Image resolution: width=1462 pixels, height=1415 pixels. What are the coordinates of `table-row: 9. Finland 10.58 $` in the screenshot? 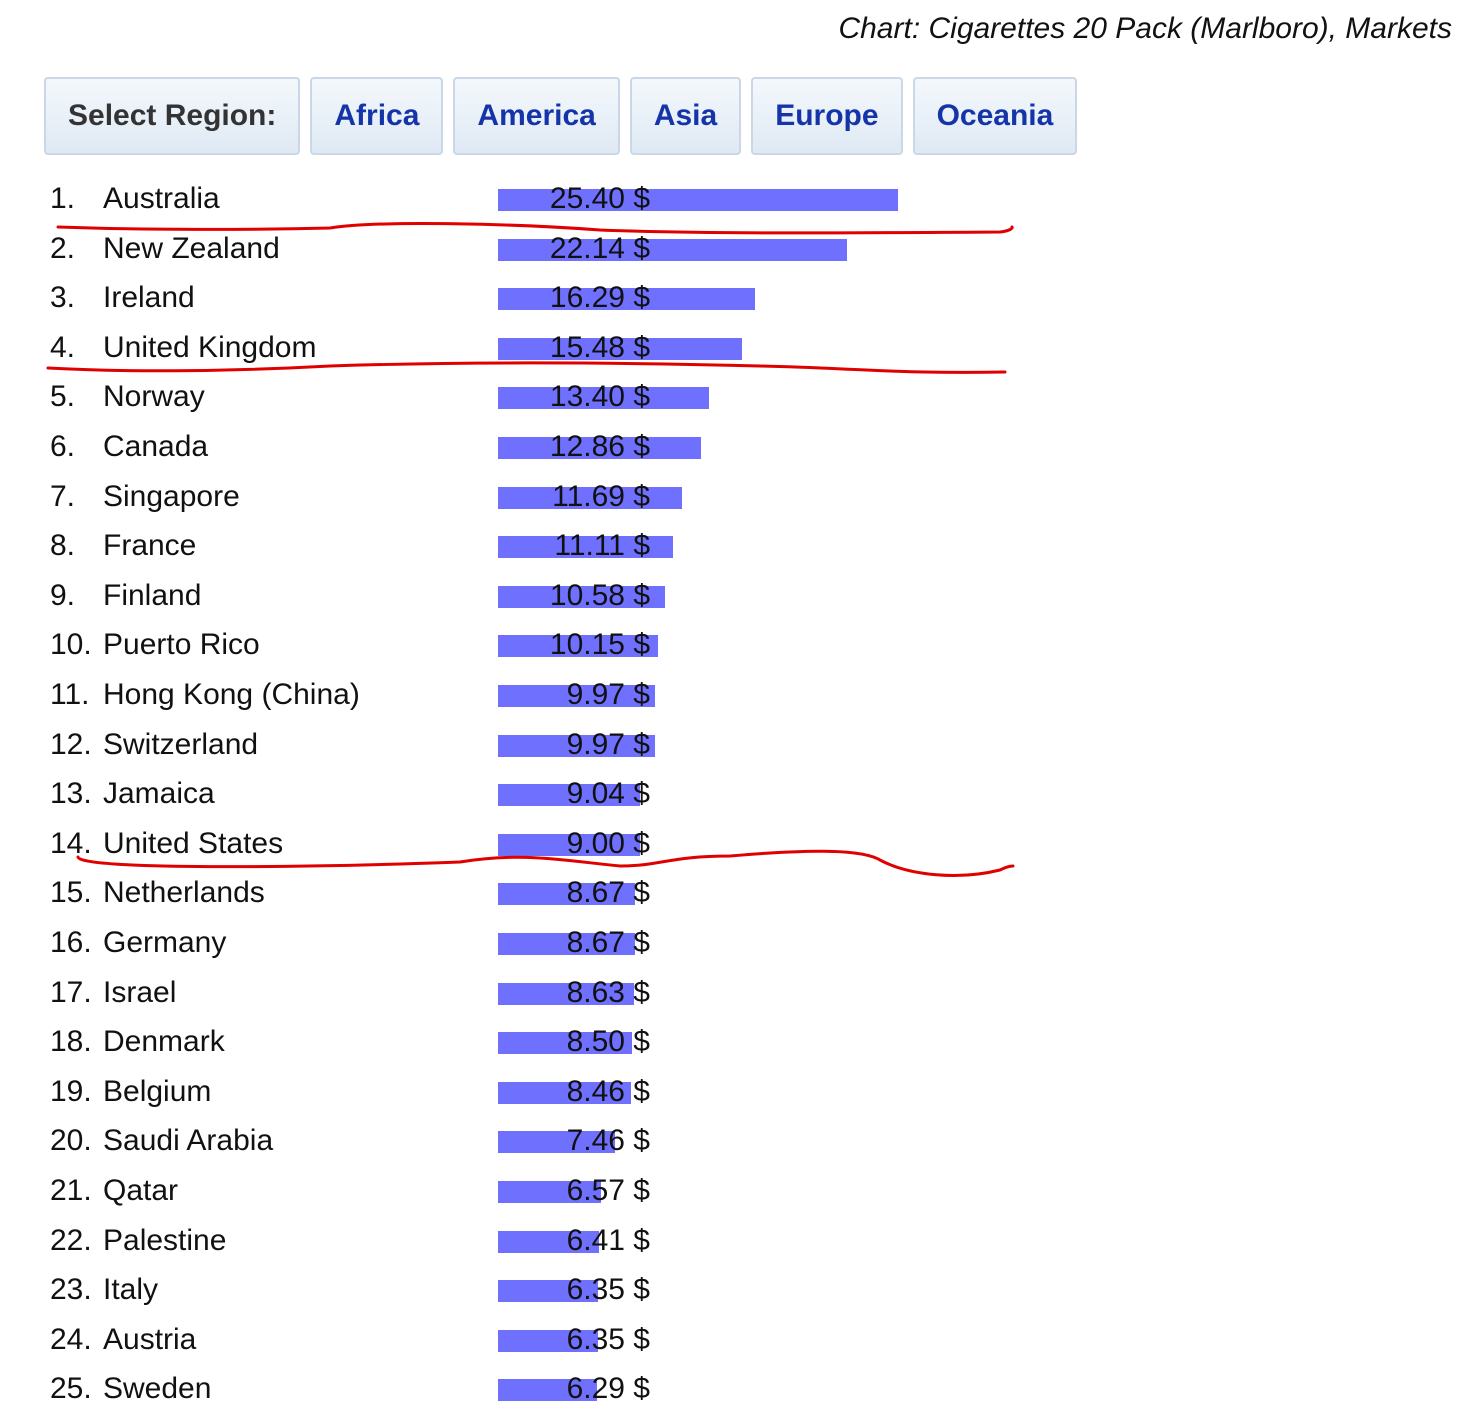 It's located at (550, 597).